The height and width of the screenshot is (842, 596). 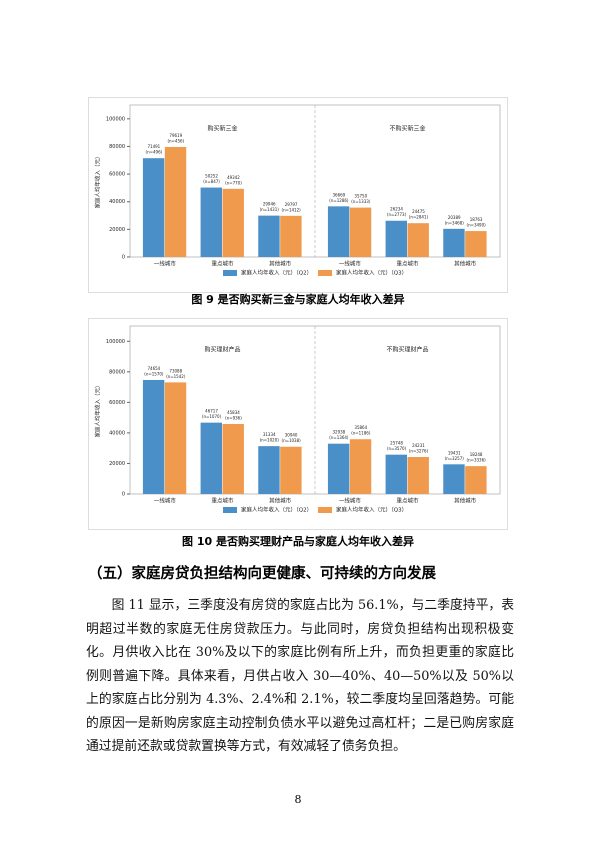 I want to click on y-tick-label: 80000, so click(x=117, y=372).